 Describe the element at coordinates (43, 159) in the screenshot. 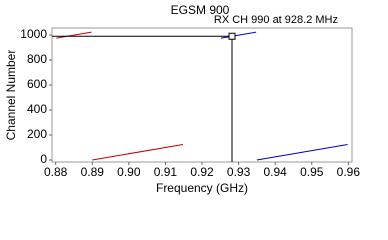

I see `y-tick-label: 0` at that location.